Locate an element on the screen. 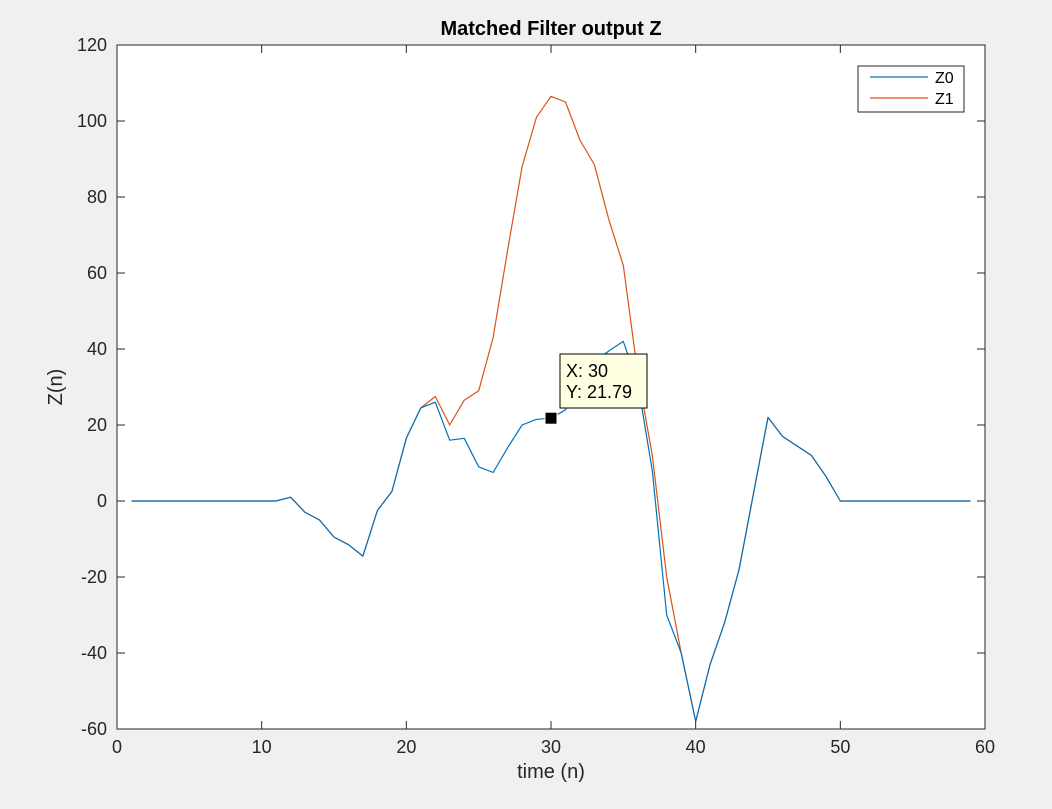 This screenshot has width=1052, height=809. datatip-marker is located at coordinates (551, 418).